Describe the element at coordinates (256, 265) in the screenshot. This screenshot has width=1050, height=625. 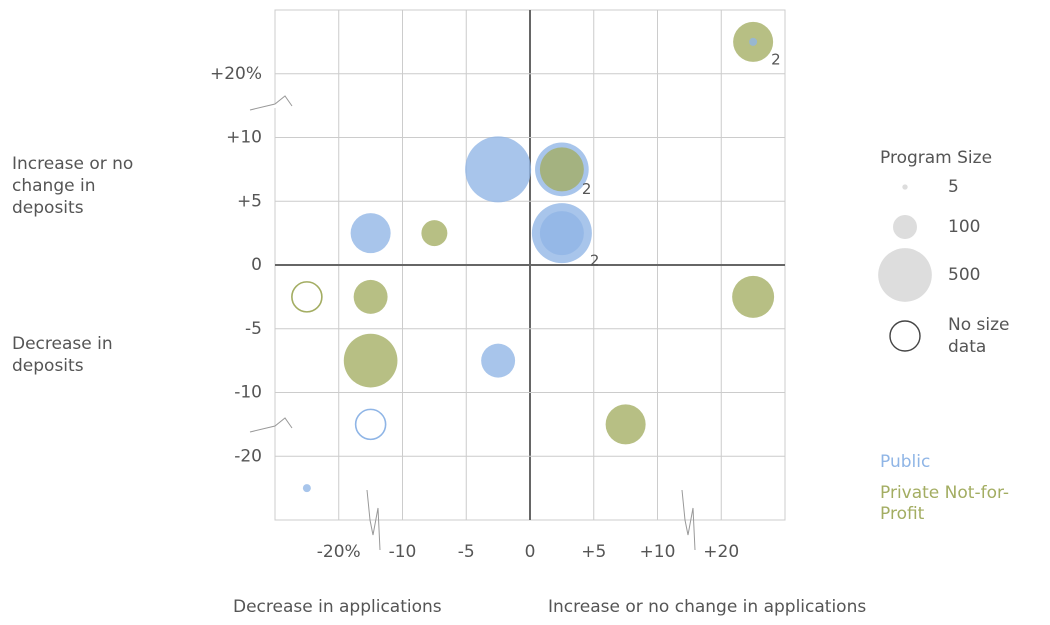
I see `y-tick-label: 0` at that location.